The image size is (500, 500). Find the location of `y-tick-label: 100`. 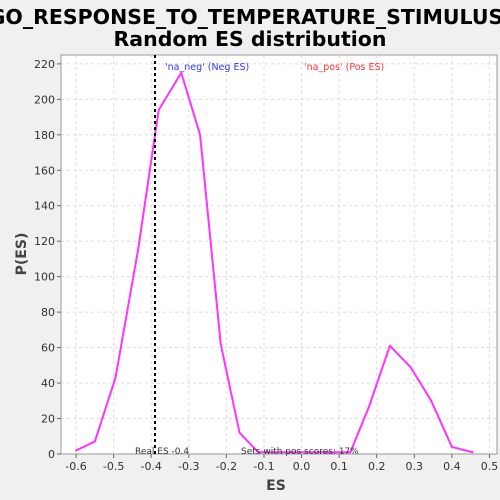

y-tick-label: 100 is located at coordinates (44, 277).